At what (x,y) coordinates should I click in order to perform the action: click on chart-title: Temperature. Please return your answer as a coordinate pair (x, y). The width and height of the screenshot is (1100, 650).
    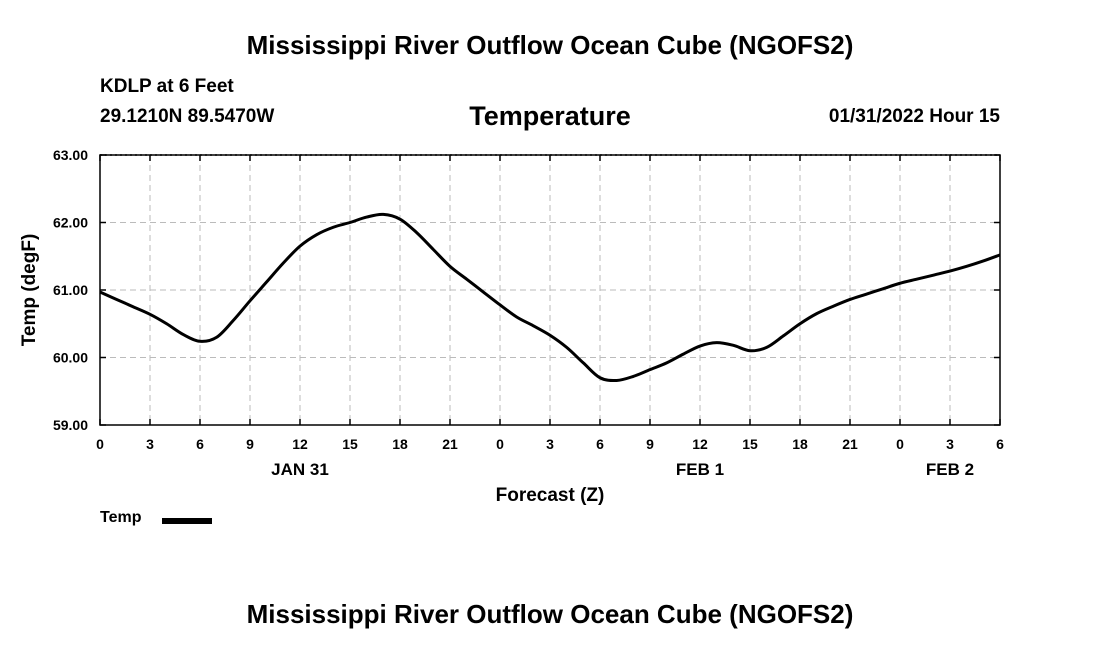
    Looking at the image, I should click on (550, 116).